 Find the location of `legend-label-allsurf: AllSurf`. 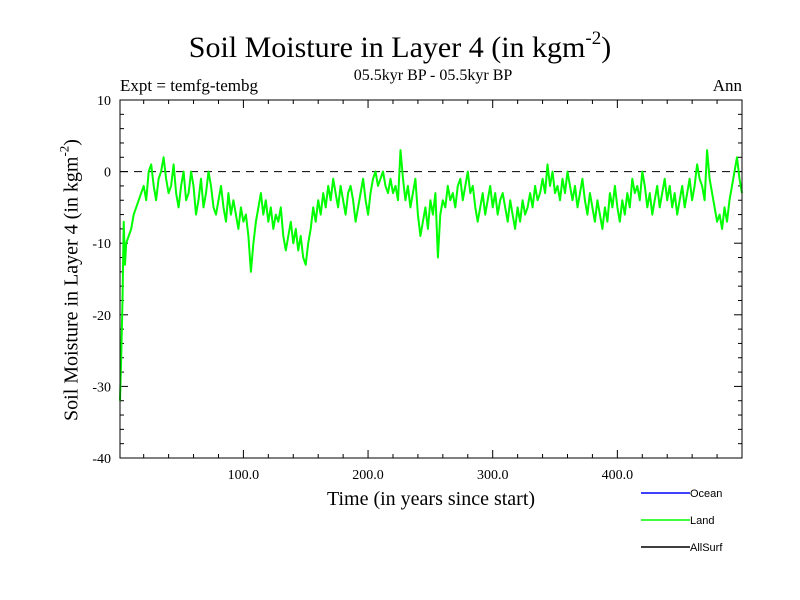

legend-label-allsurf: AllSurf is located at coordinates (706, 548).